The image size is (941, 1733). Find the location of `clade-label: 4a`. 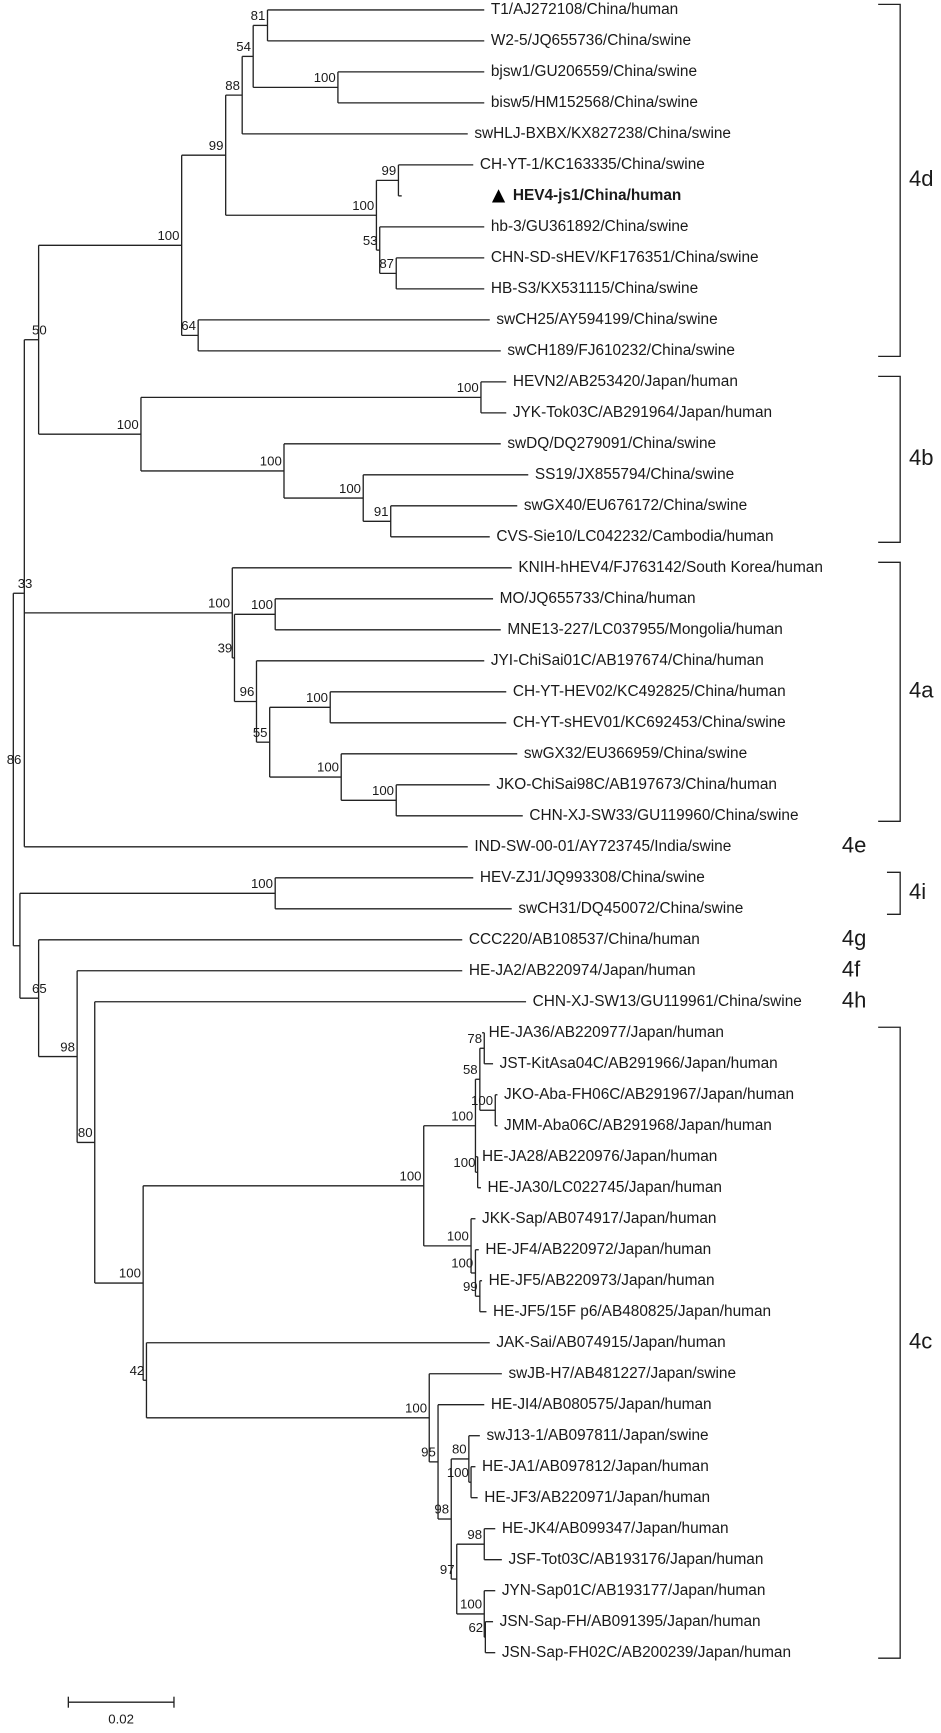

clade-label: 4a is located at coordinates (921, 690).